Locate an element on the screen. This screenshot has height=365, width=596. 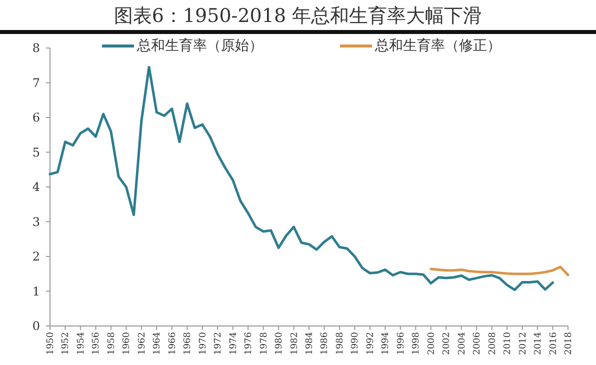
x-tick-label: 1968 is located at coordinates (188, 343).